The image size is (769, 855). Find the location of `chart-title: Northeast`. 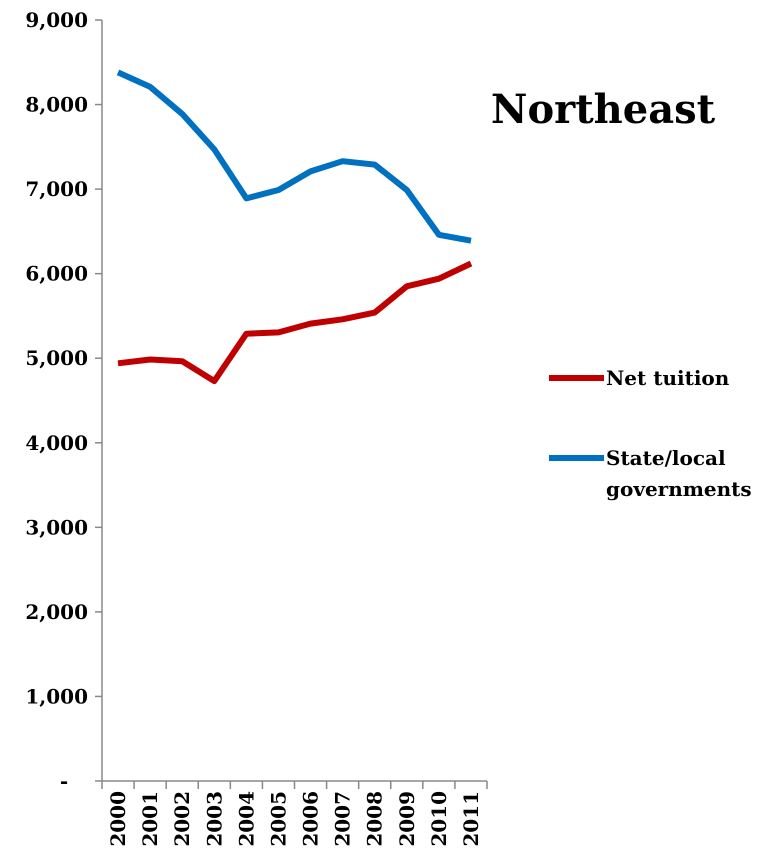

chart-title: Northeast is located at coordinates (603, 109).